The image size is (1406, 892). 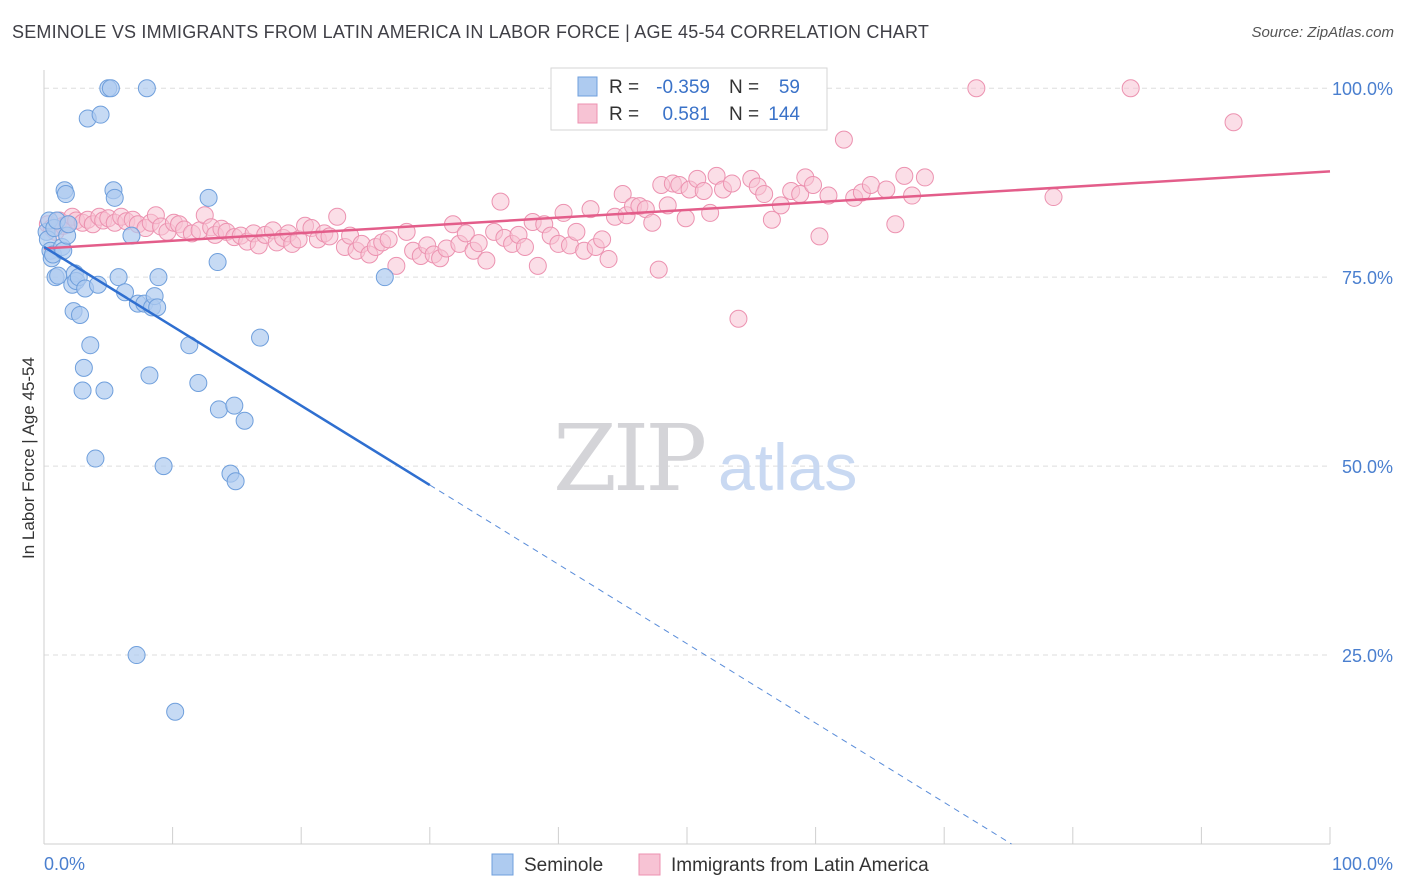 I want to click on y-tick-label-1: 75.0%, so click(x=1367, y=278).